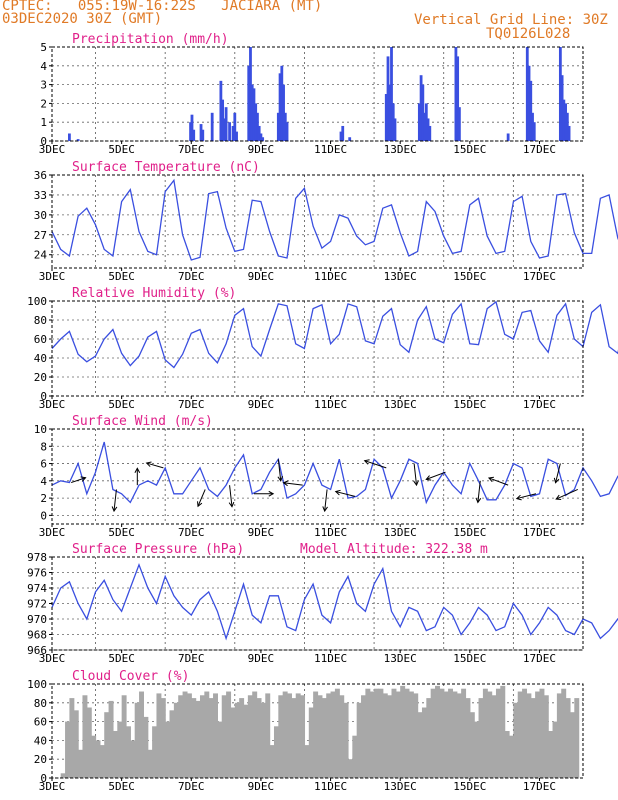  Describe the element at coordinates (40, 320) in the screenshot. I see `y-tick-label: 80` at that location.